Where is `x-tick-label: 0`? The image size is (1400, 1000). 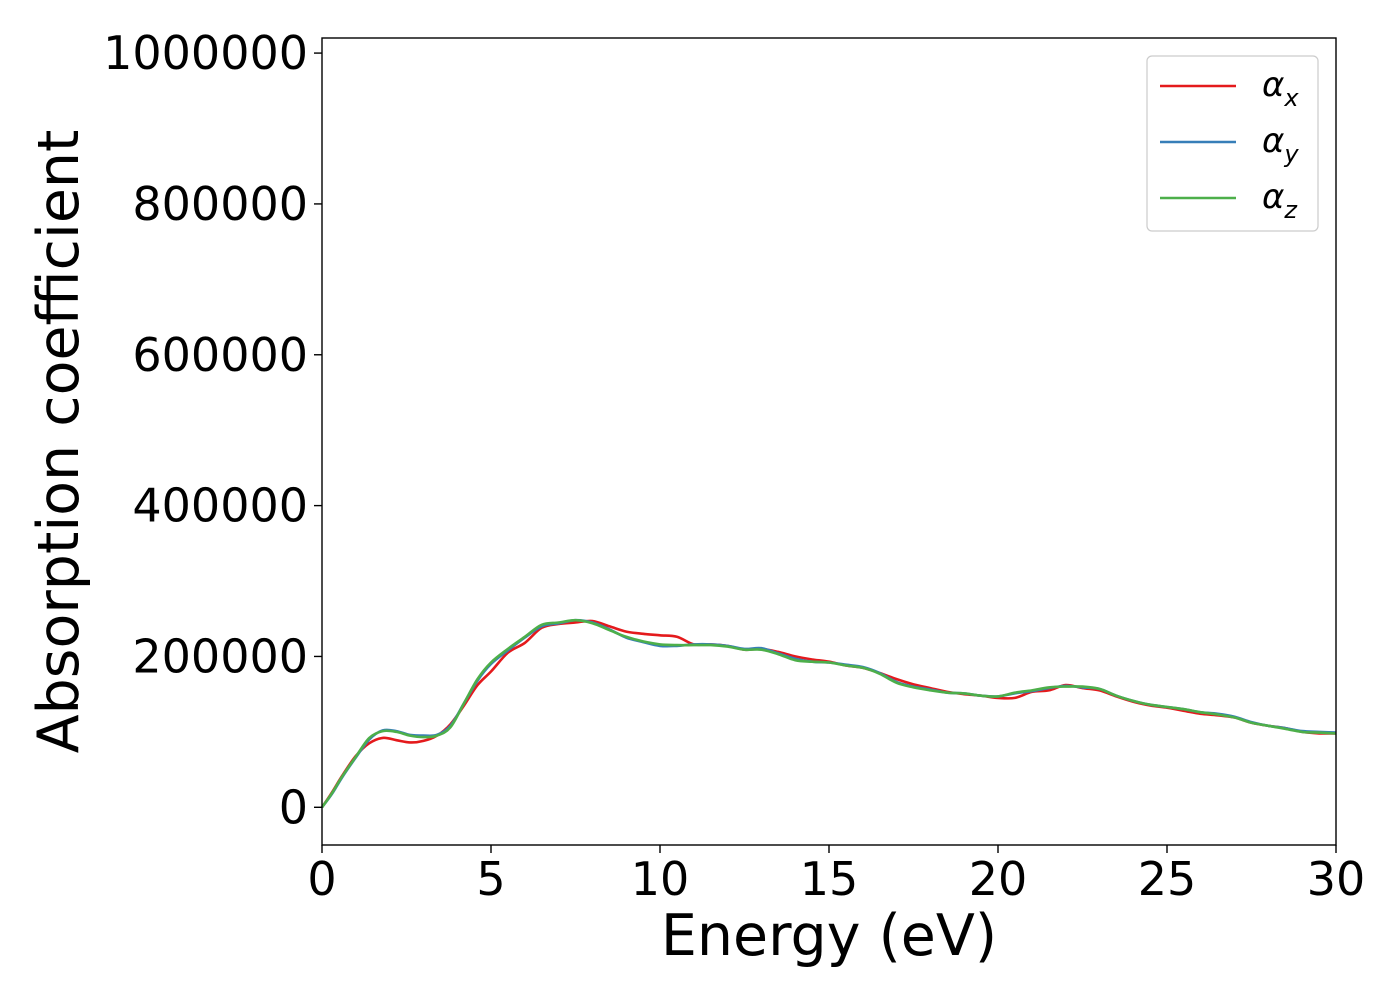
x-tick-label: 0 is located at coordinates (321, 879).